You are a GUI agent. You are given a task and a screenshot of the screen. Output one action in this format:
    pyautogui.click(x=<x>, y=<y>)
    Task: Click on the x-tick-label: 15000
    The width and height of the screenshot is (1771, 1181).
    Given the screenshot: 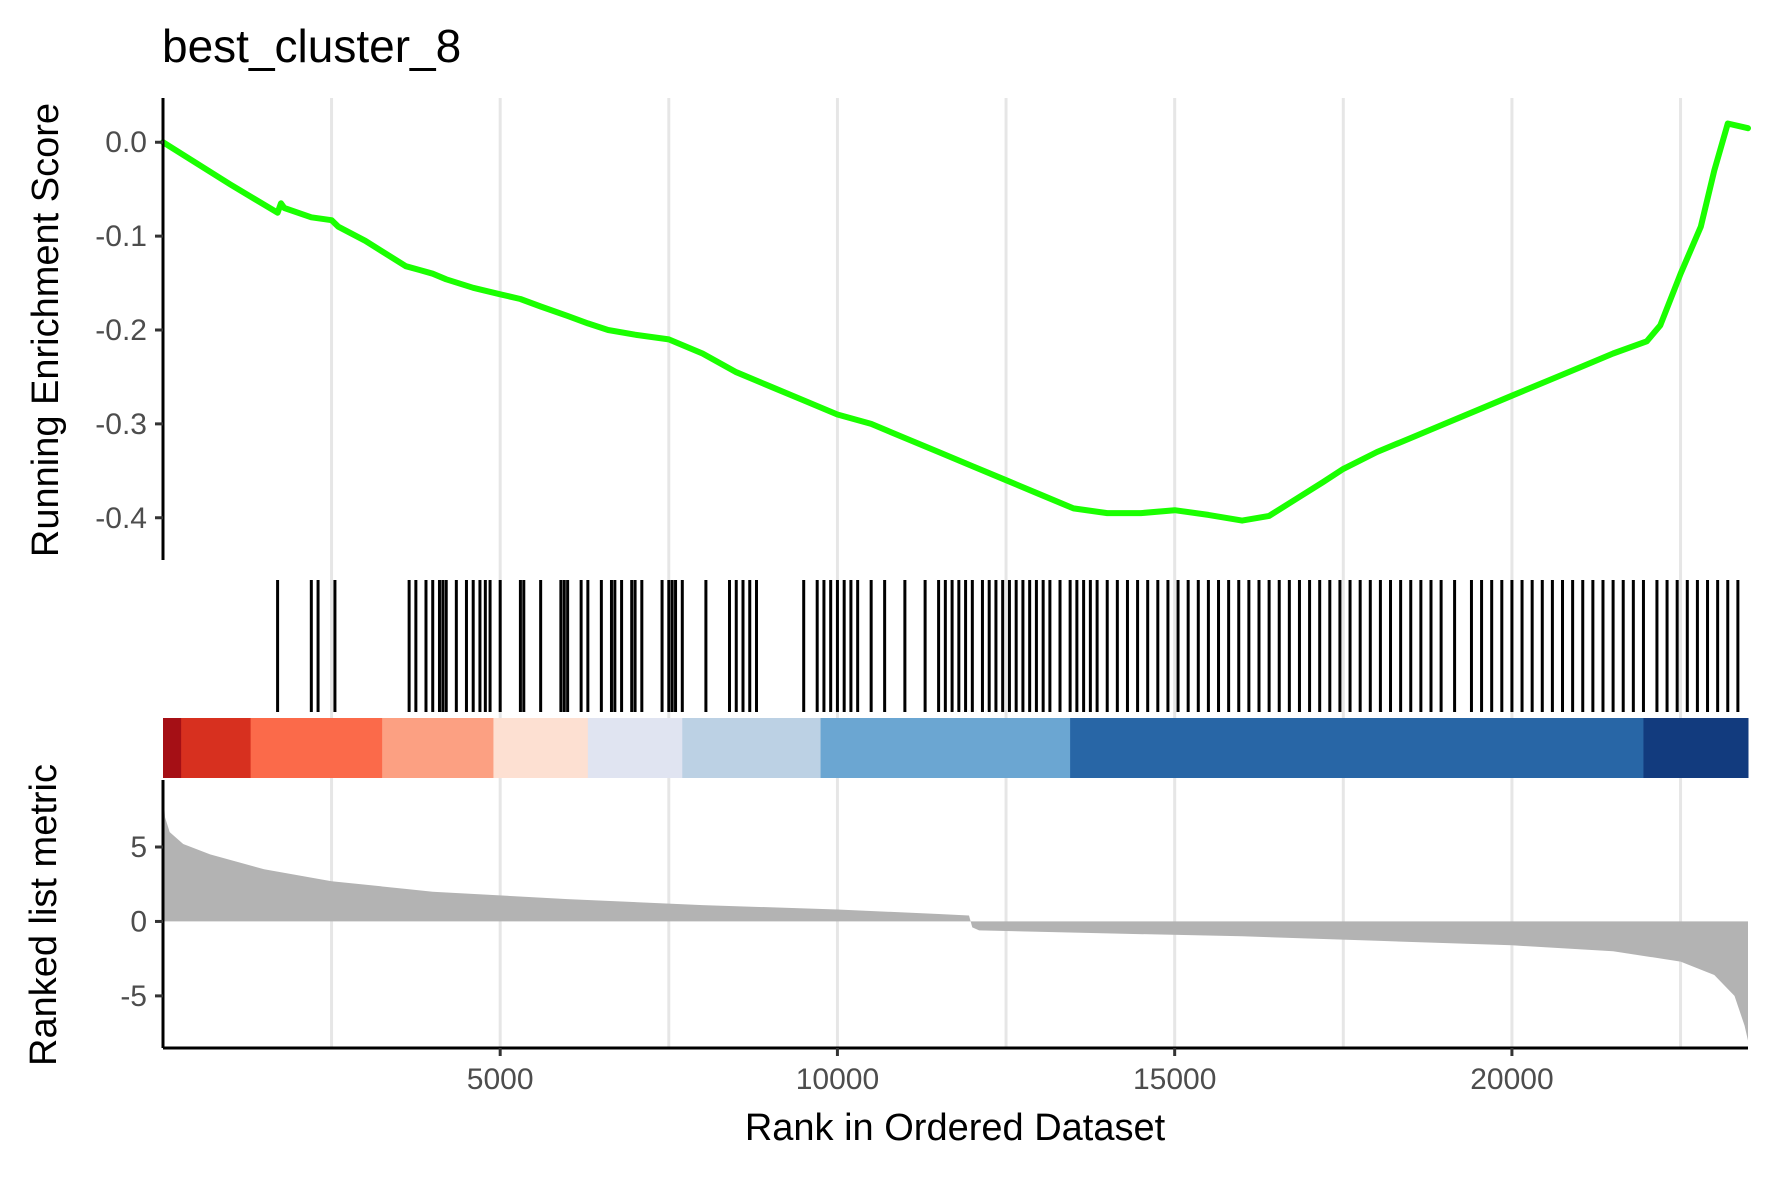 What is the action you would take?
    pyautogui.click(x=1174, y=1079)
    